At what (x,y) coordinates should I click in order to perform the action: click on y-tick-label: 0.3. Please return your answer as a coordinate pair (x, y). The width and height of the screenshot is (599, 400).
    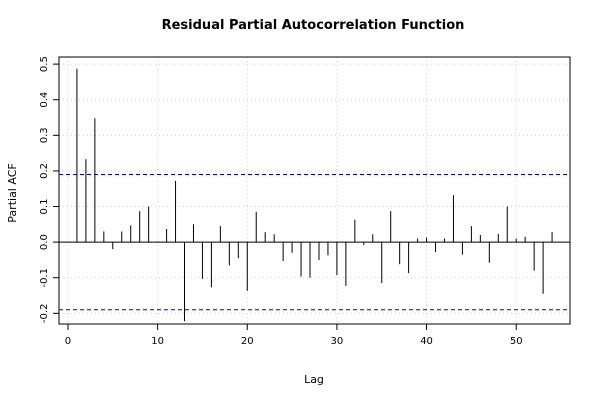
    Looking at the image, I should click on (44, 135).